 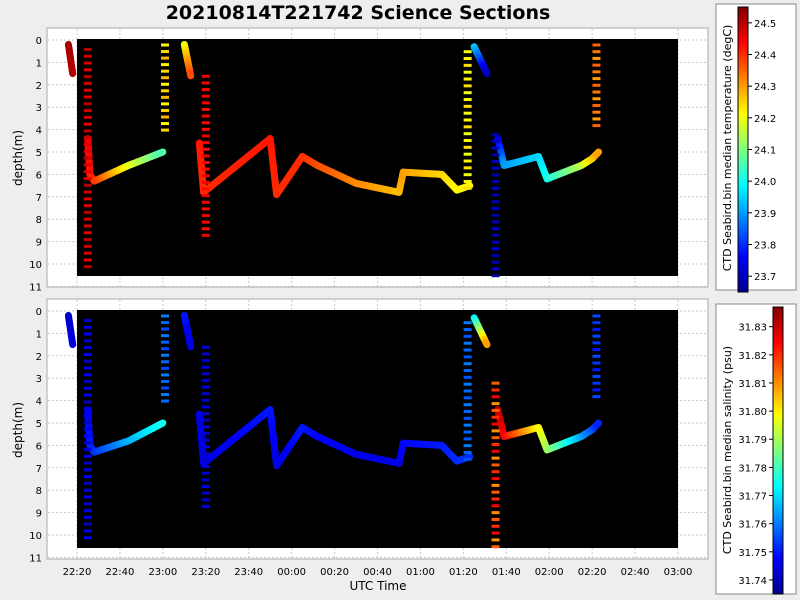 What do you see at coordinates (39, 220) in the screenshot?
I see `y-tick-label: 8` at bounding box center [39, 220].